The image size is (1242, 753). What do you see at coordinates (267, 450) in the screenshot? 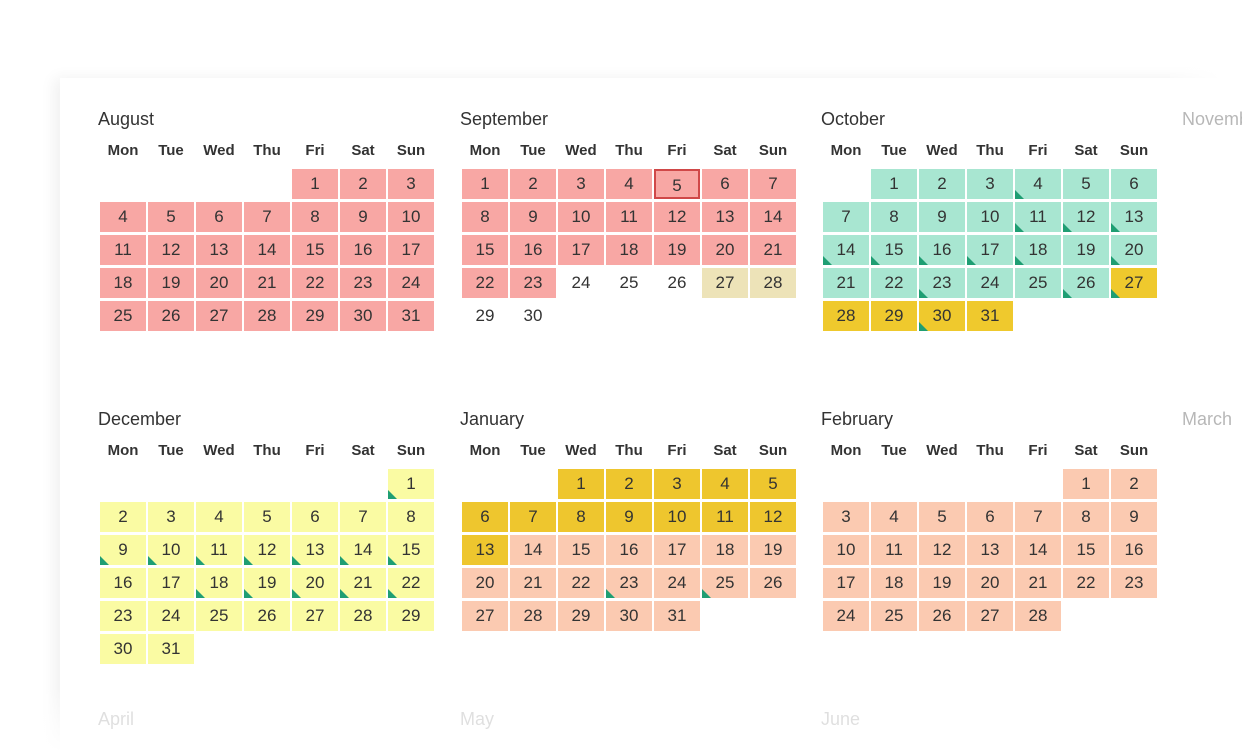
I see `weekday-header: Thu` at bounding box center [267, 450].